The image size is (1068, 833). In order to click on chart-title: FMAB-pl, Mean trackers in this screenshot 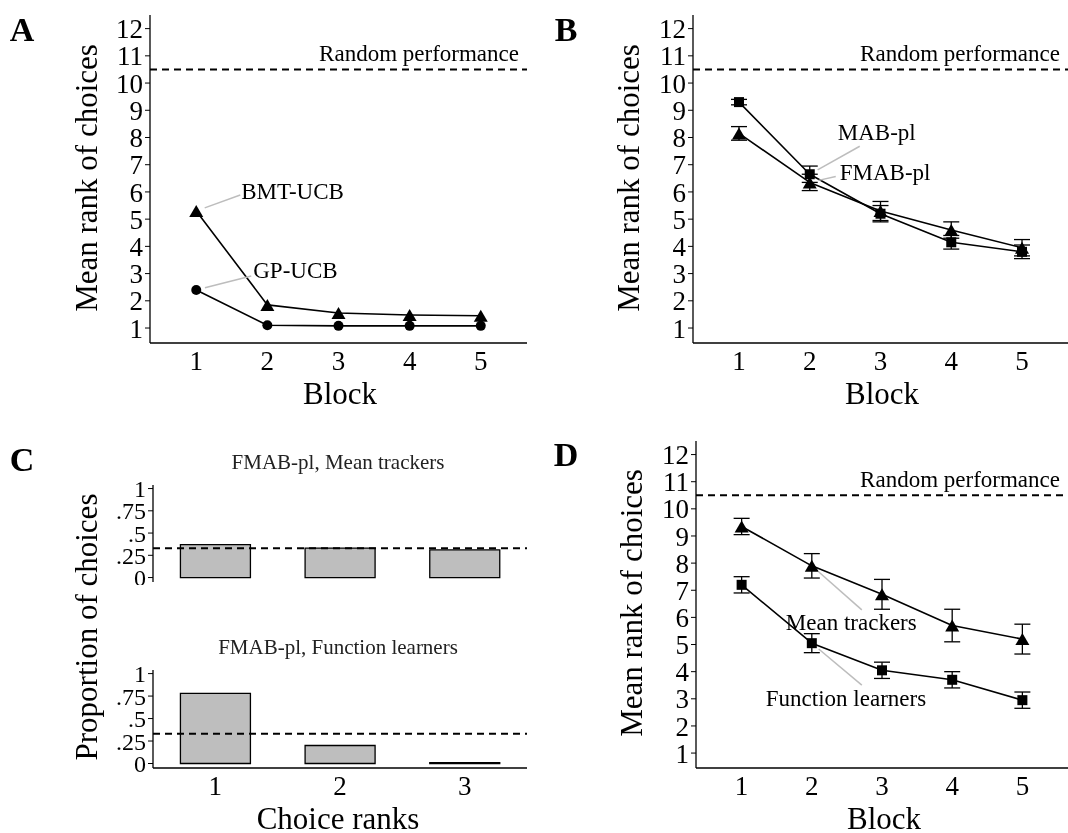, I will do `click(338, 461)`.